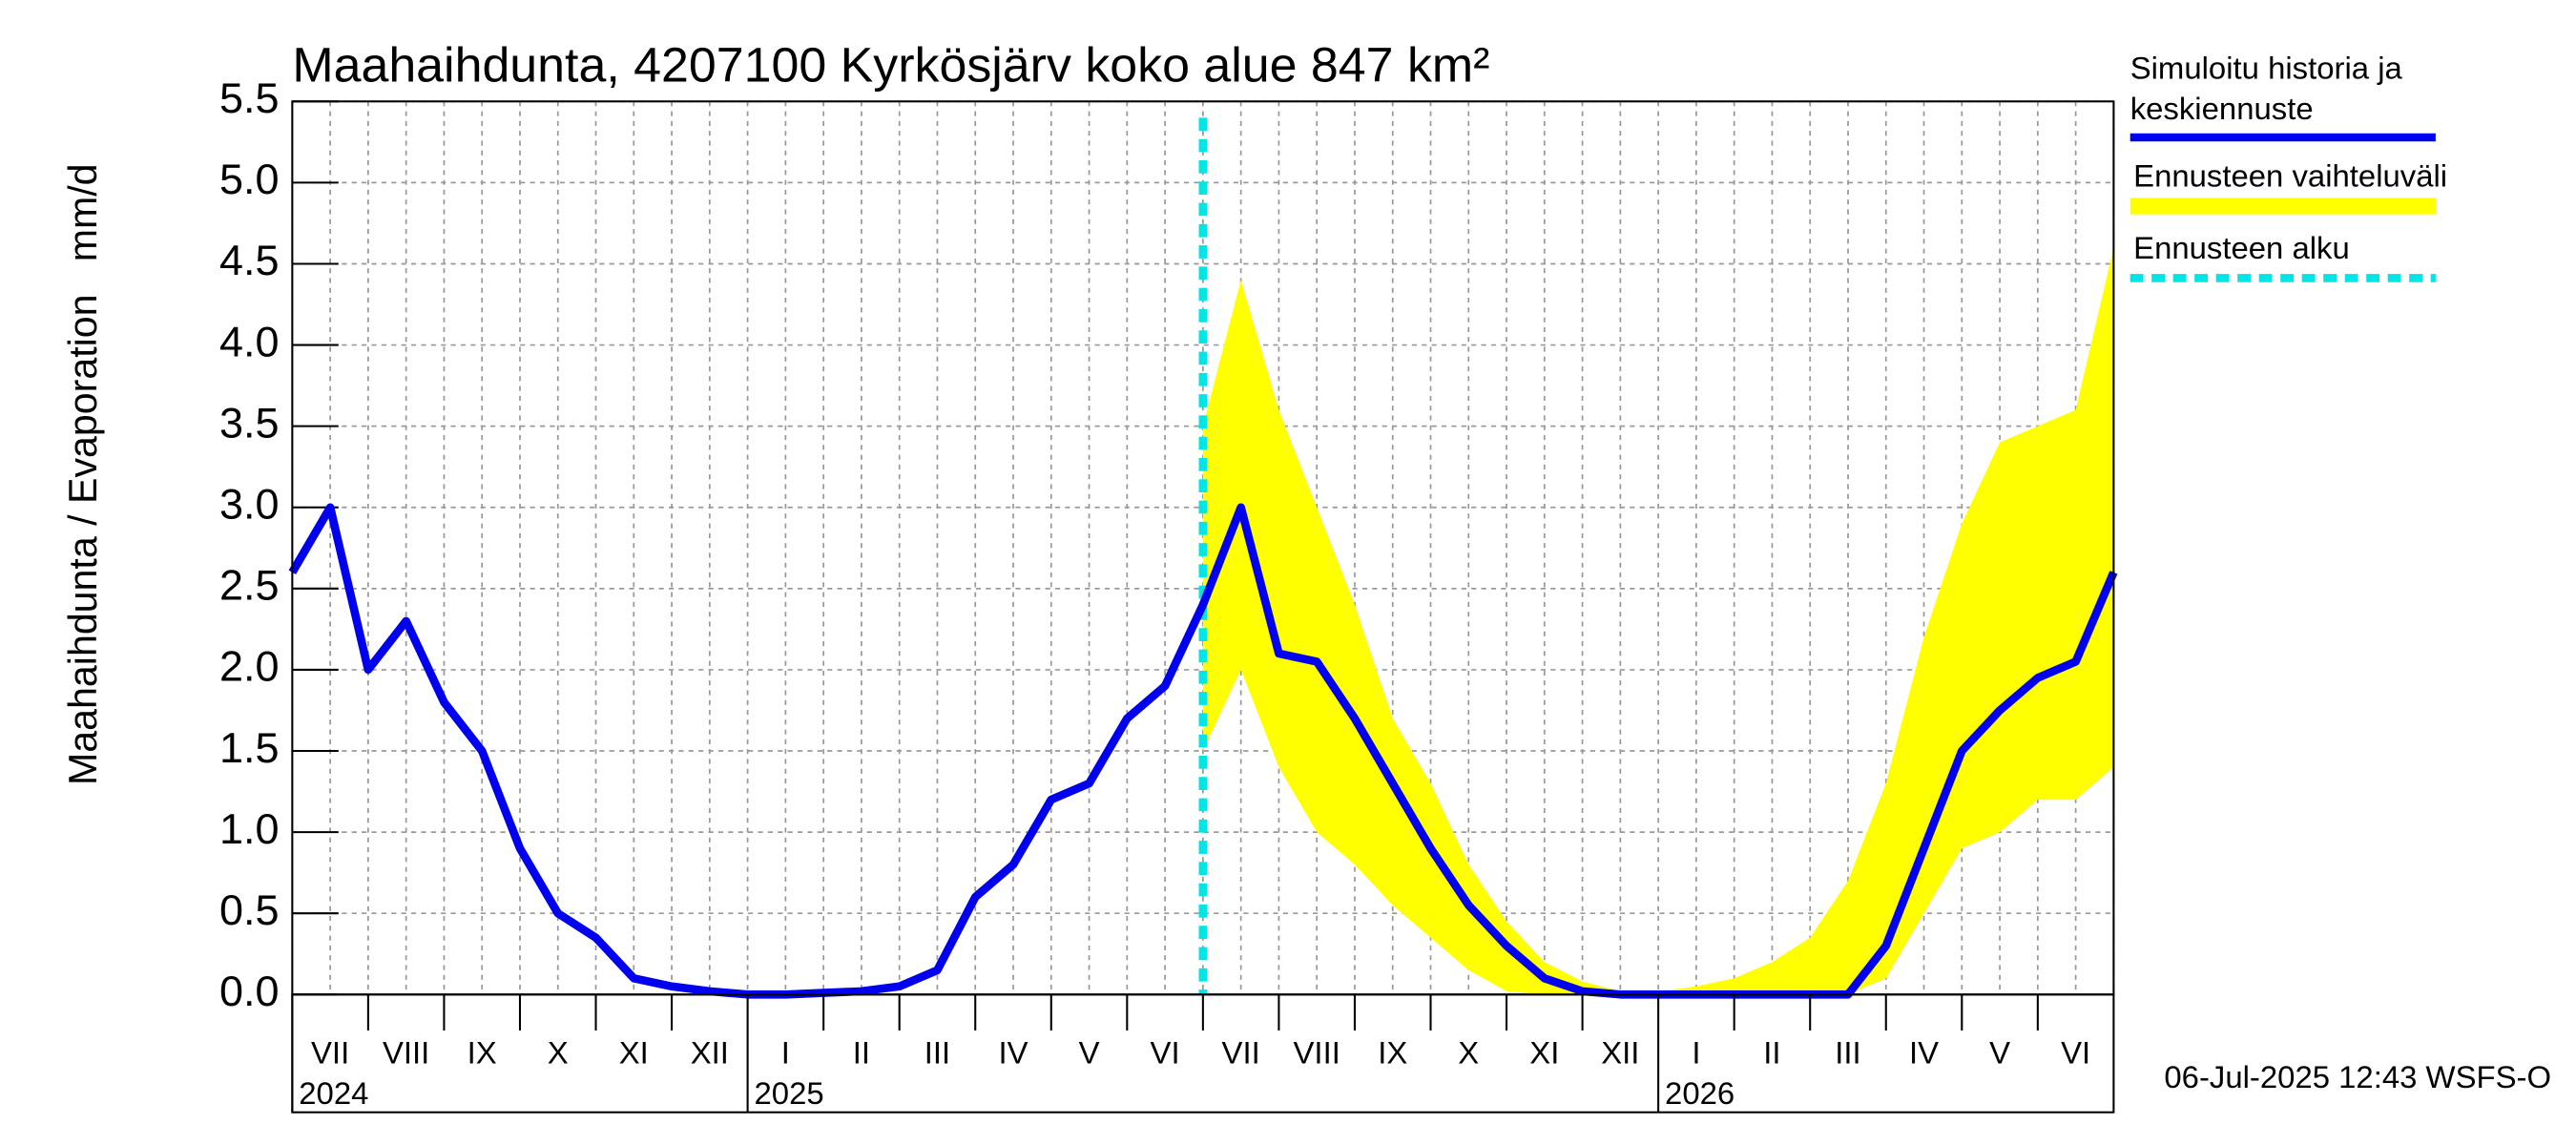 The image size is (2576, 1145). I want to click on year-label: 2025, so click(789, 1093).